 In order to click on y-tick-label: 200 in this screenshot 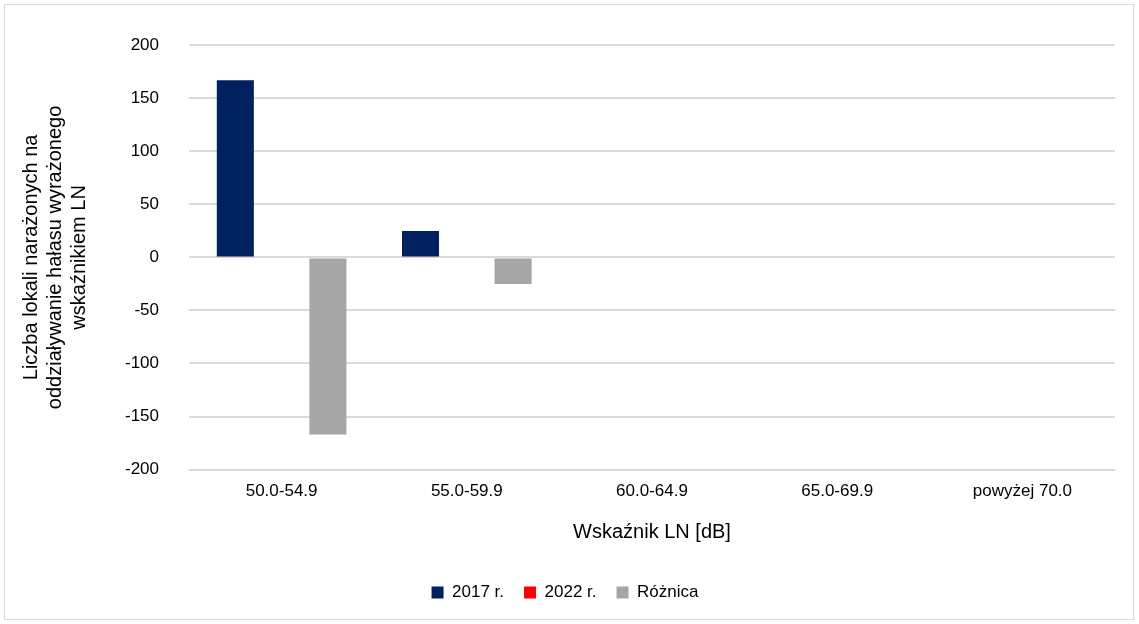, I will do `click(145, 44)`.